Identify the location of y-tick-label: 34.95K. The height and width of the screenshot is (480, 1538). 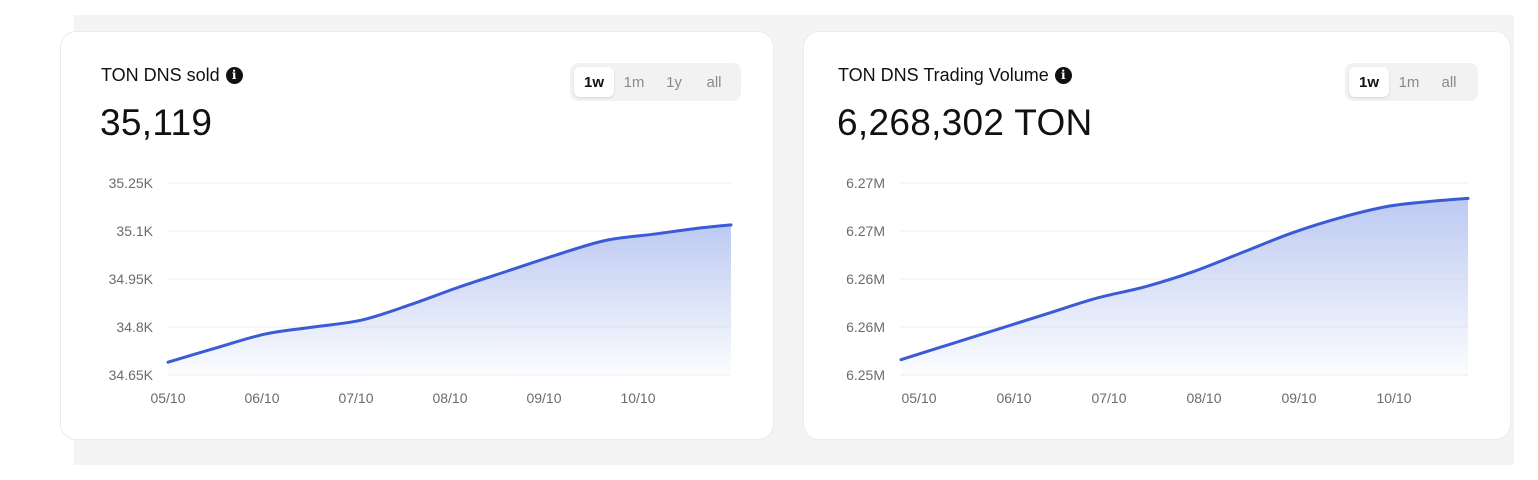
(131, 279).